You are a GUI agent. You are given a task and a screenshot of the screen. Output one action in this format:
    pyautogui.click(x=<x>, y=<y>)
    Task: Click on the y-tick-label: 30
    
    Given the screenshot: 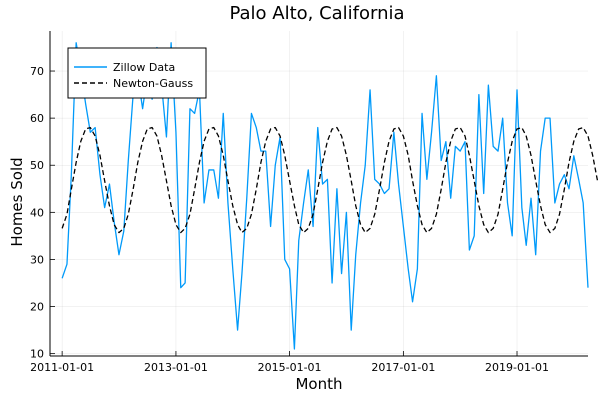 What is the action you would take?
    pyautogui.click(x=37, y=259)
    